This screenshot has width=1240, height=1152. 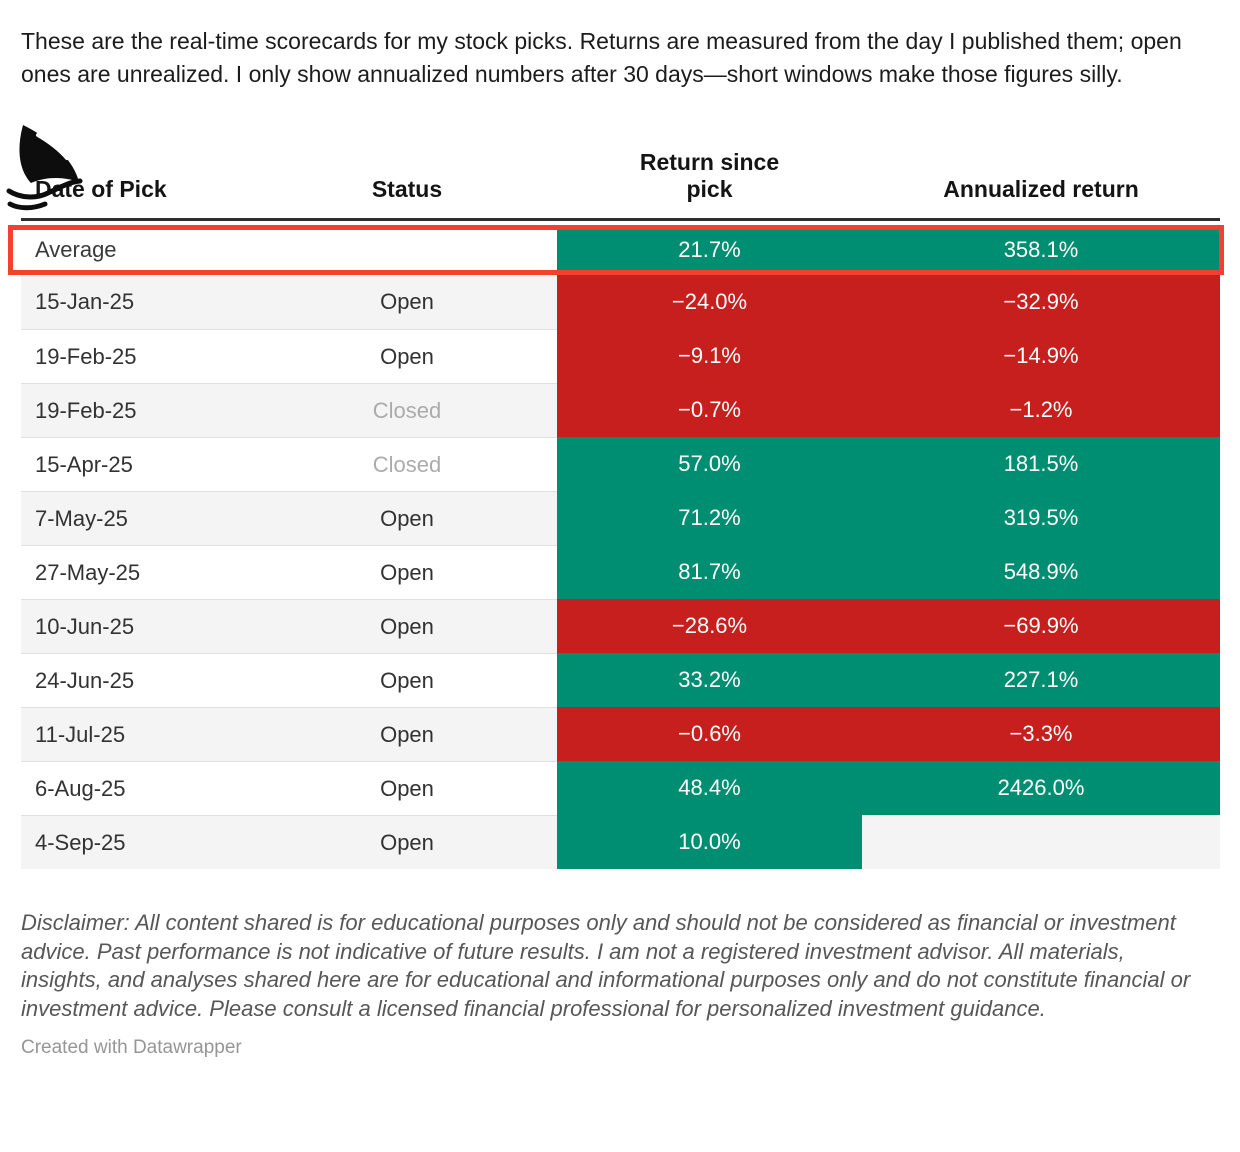 I want to click on return-cell: 71.2%, so click(x=709, y=518).